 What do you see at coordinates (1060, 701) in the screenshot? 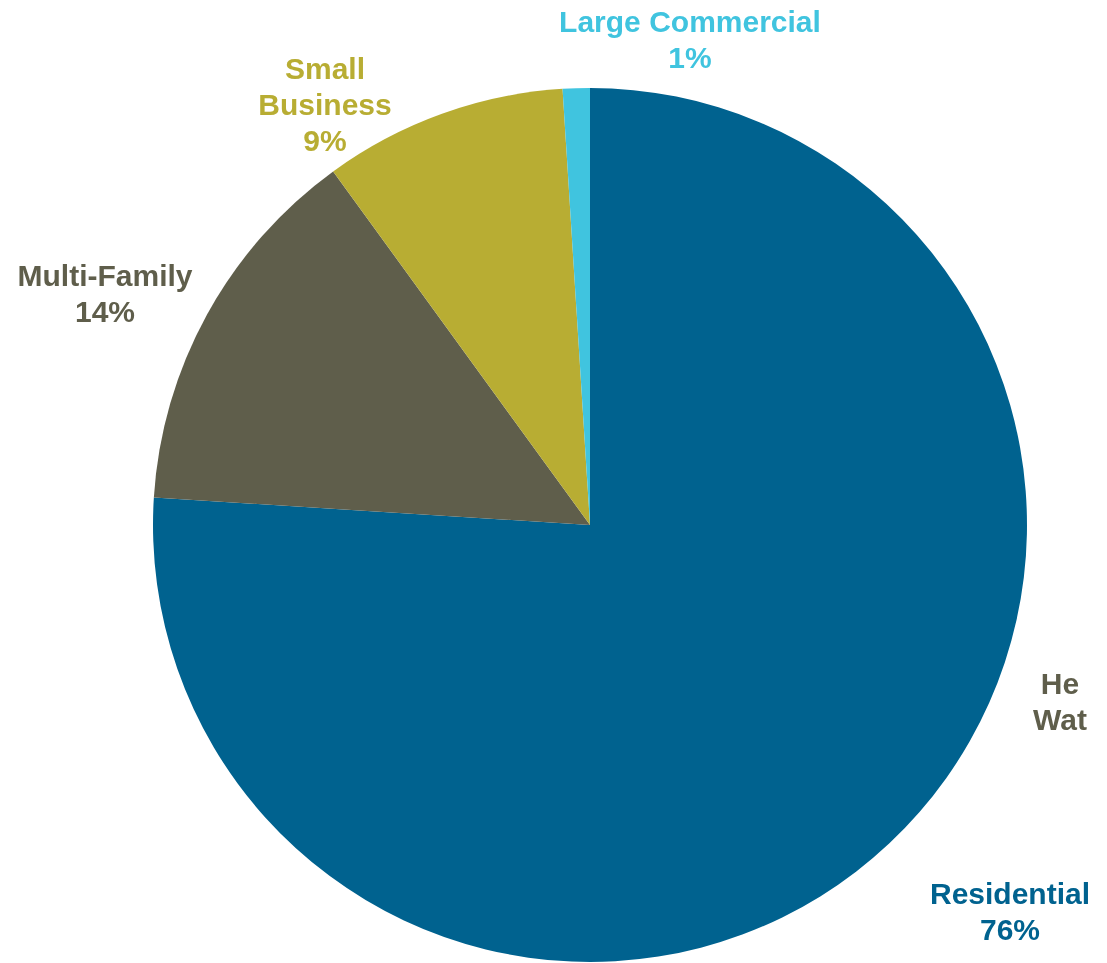
I see `text: He Wat` at bounding box center [1060, 701].